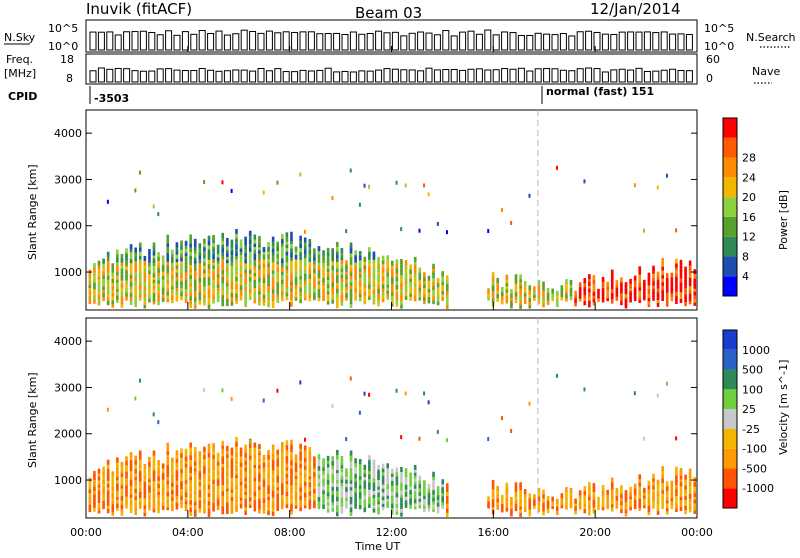  Describe the element at coordinates (20, 37) in the screenshot. I see `nsky-label: N.Sky` at that location.